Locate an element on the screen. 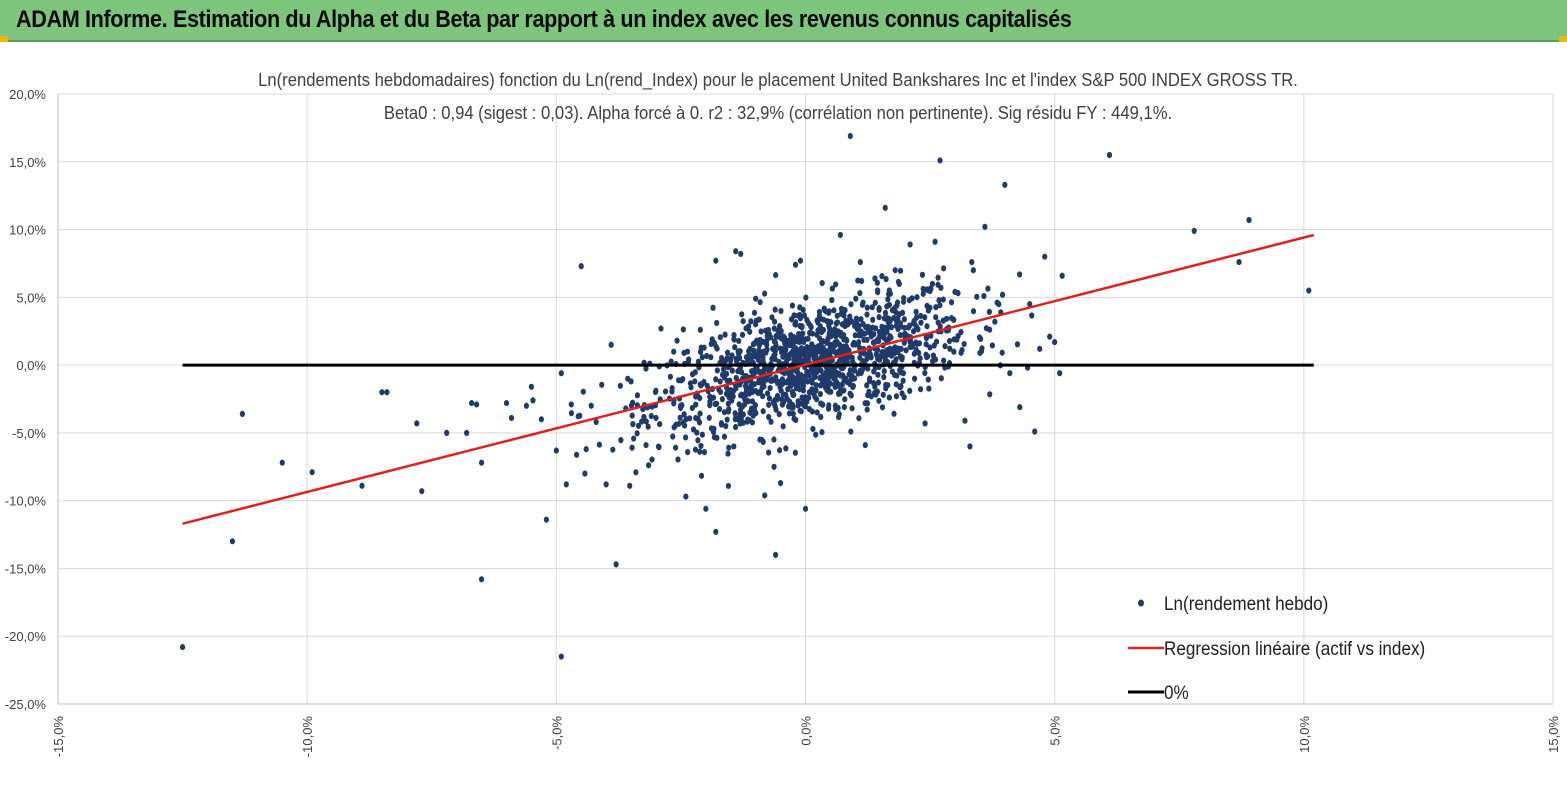  y-tick-label: 15,0% is located at coordinates (27, 162).